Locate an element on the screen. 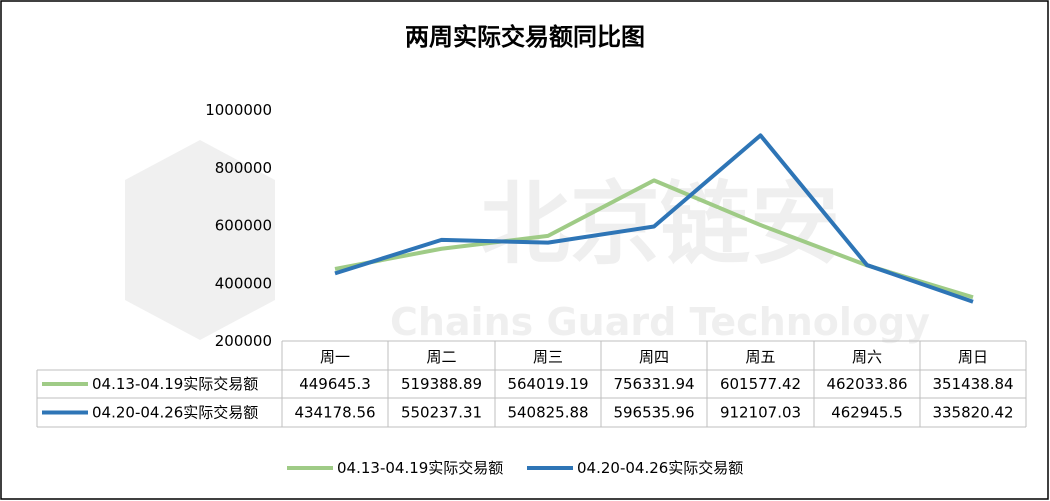  data-label: 756331.94 is located at coordinates (653, 384).